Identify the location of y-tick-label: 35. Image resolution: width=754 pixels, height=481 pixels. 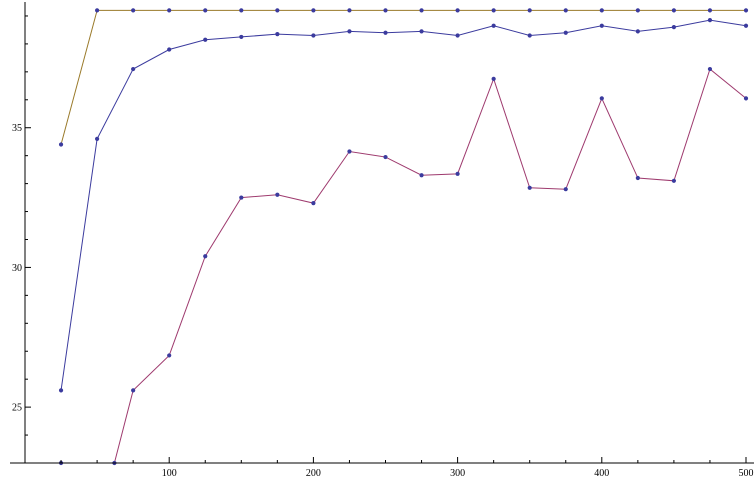
(17, 128).